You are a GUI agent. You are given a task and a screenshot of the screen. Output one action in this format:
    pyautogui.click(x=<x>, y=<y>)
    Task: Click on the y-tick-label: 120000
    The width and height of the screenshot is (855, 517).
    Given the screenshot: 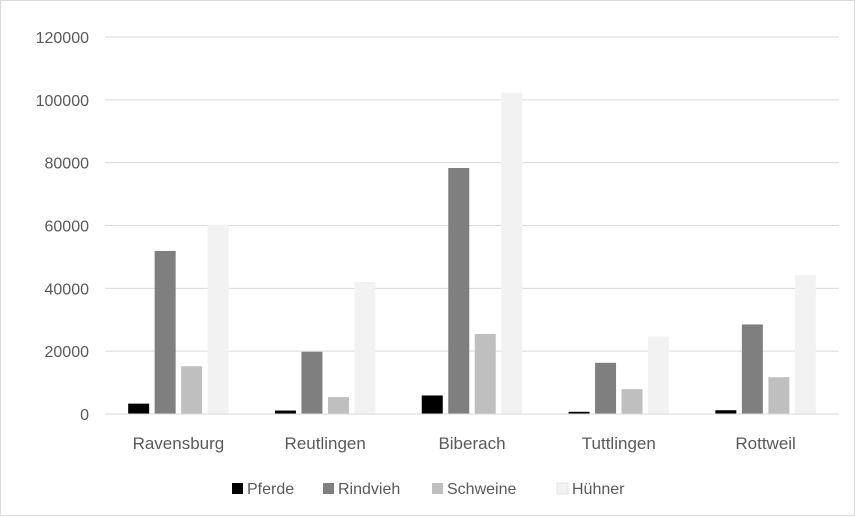 What is the action you would take?
    pyautogui.click(x=62, y=38)
    